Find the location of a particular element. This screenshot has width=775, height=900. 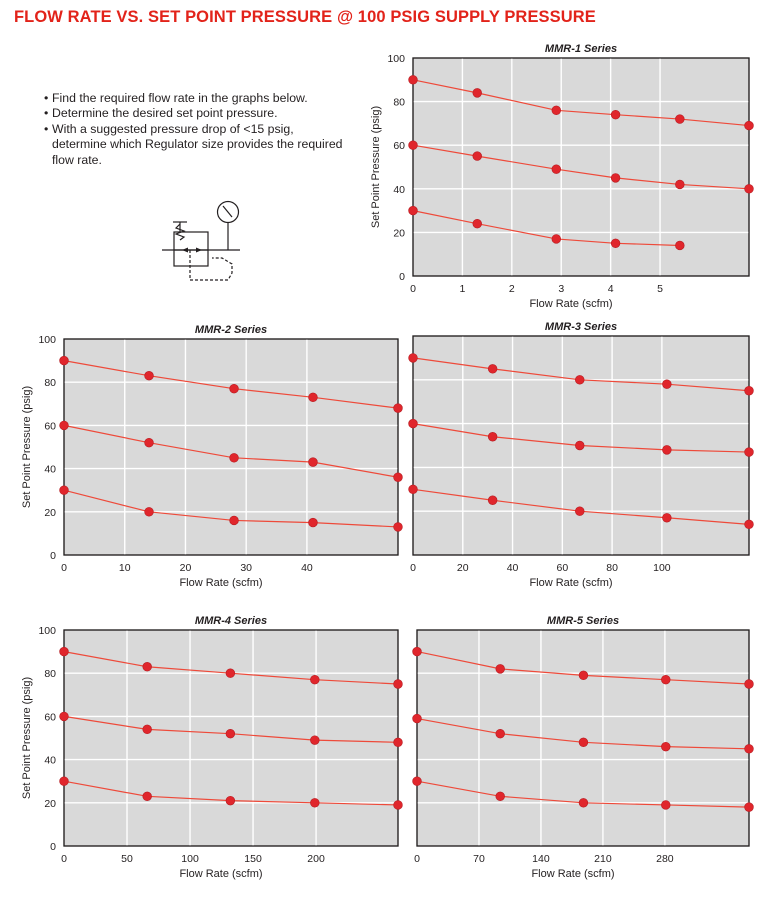

chart-title: MMR-1 Series is located at coordinates (581, 49).